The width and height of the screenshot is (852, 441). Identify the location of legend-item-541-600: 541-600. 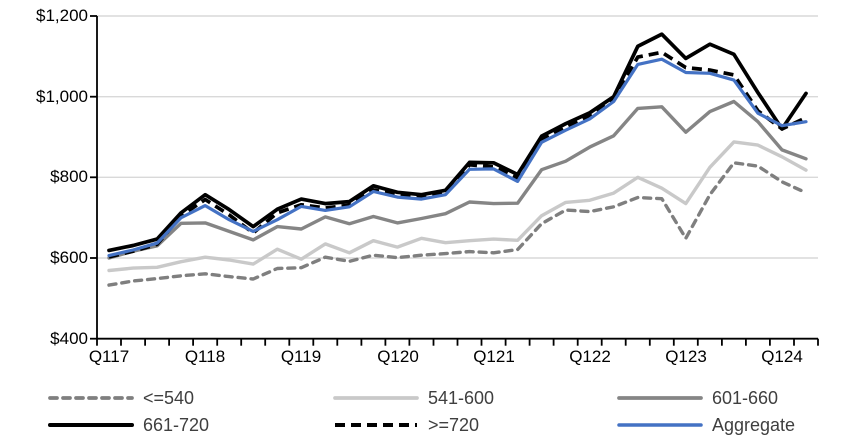
(413, 398).